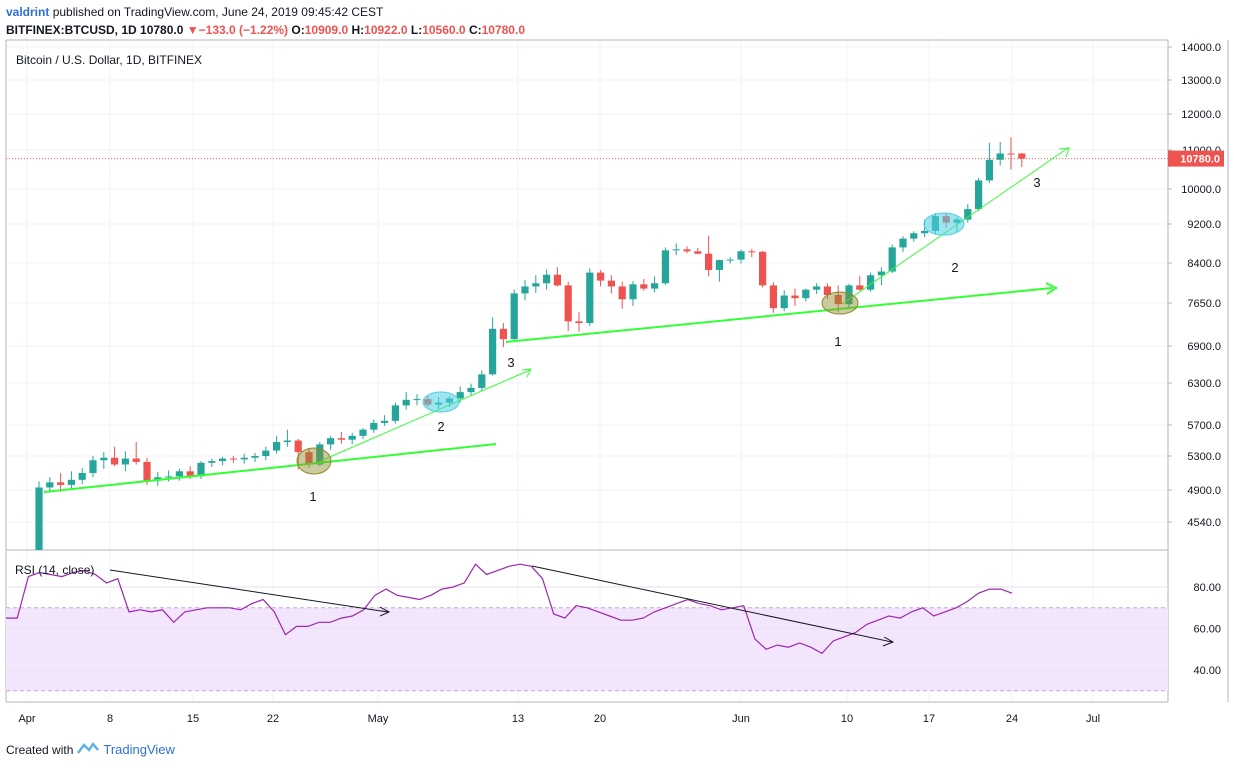 The width and height of the screenshot is (1234, 768). What do you see at coordinates (1036, 182) in the screenshot?
I see `annotation-label: 3` at bounding box center [1036, 182].